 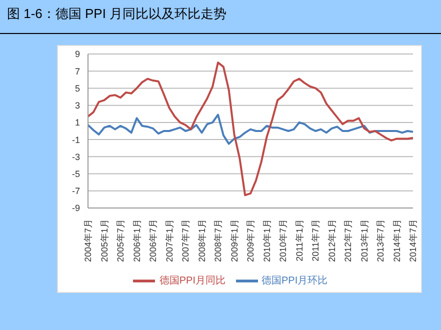 I want to click on x-tick-label: 2013年1月, so click(x=364, y=240).